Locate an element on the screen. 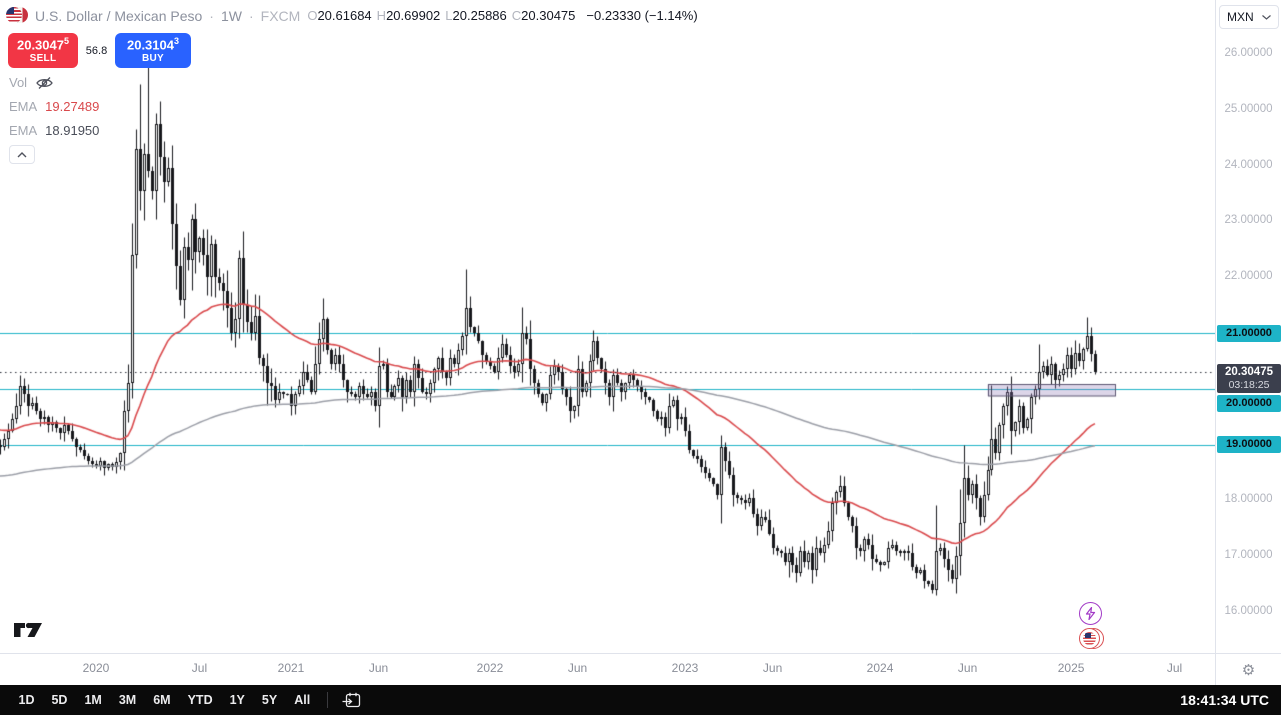 This screenshot has height=715, width=1281. symbol-name: U.S. Dollar / Mexican Peso is located at coordinates (119, 15).